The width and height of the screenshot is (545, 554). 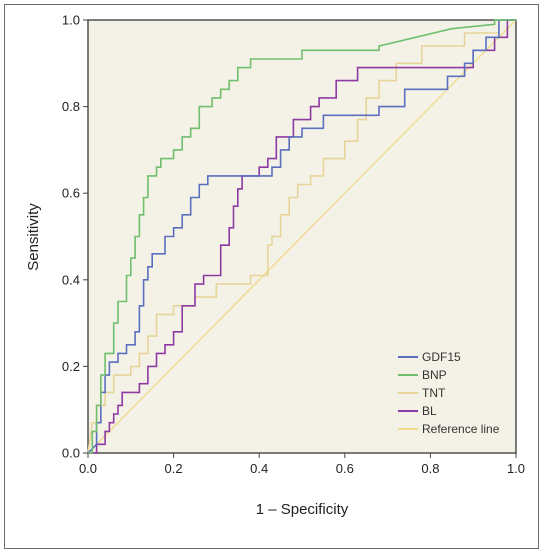 What do you see at coordinates (461, 429) in the screenshot?
I see `legend-label-reference-line: Reference line` at bounding box center [461, 429].